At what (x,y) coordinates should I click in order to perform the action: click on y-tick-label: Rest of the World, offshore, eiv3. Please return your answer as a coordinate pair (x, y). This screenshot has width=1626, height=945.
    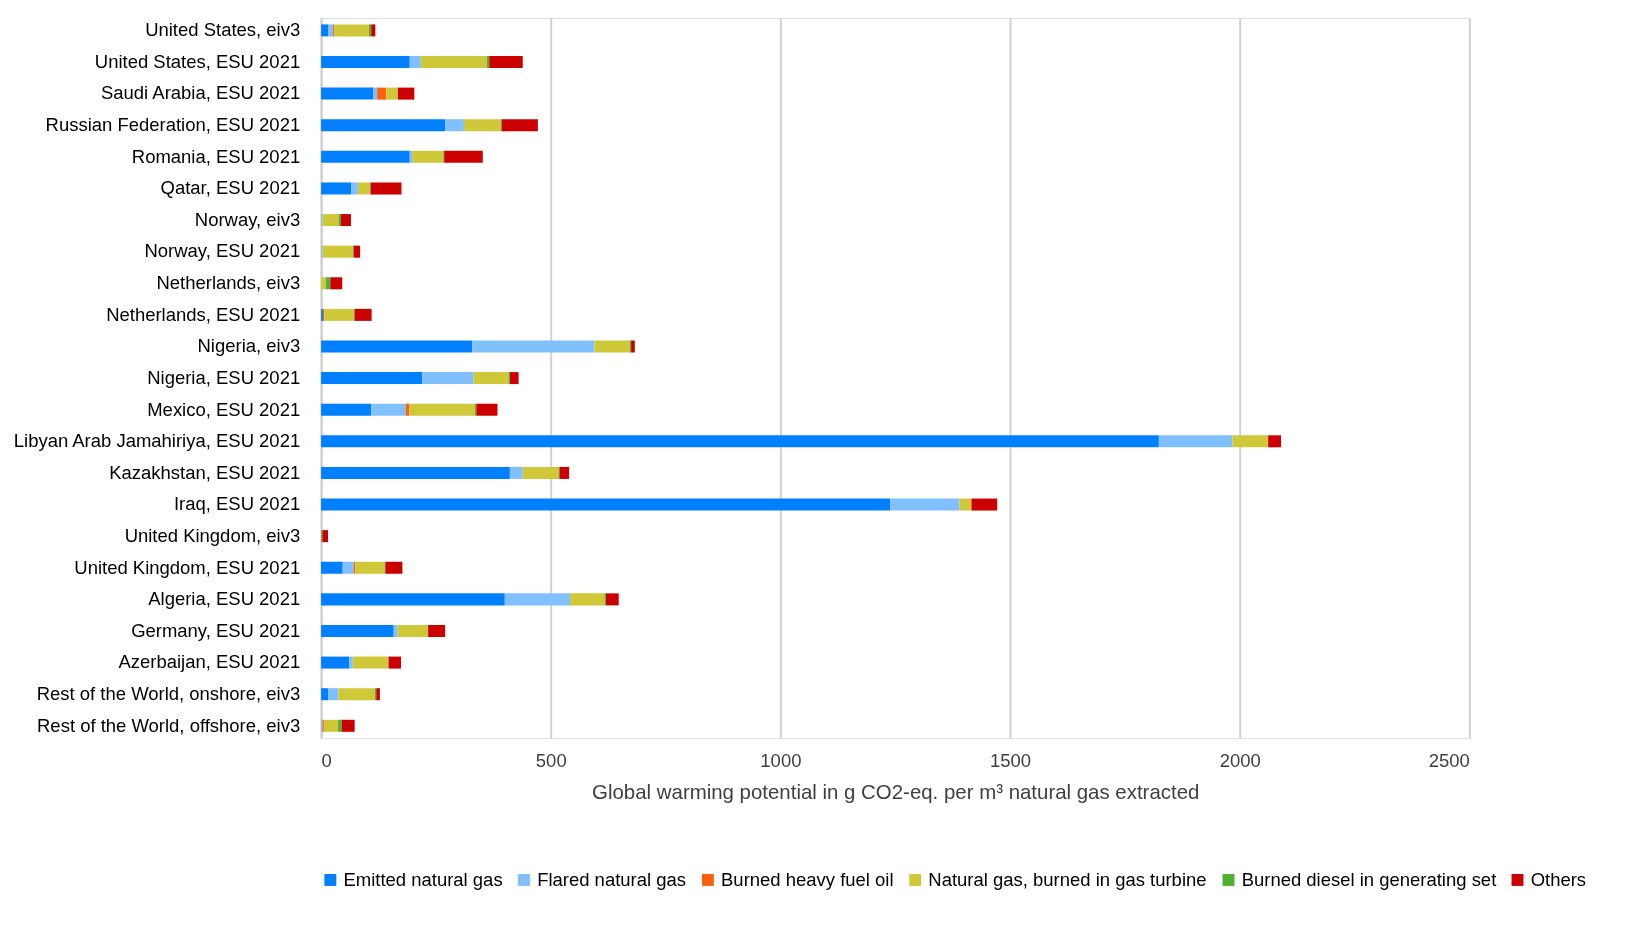
    Looking at the image, I should click on (169, 725).